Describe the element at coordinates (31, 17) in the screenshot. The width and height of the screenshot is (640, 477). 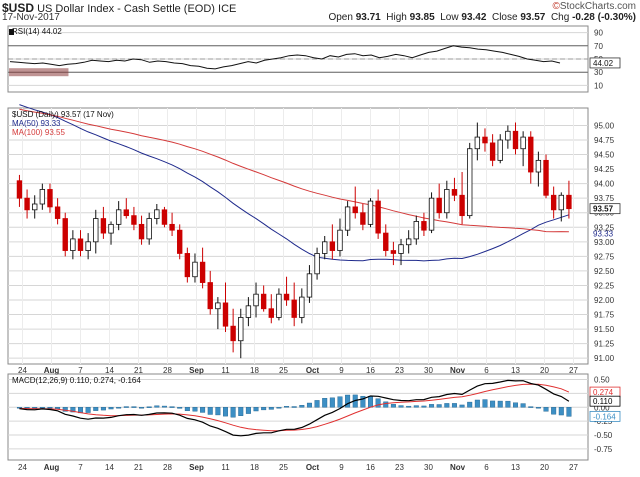
I see `chart-date: 17-Nov-2017` at that location.